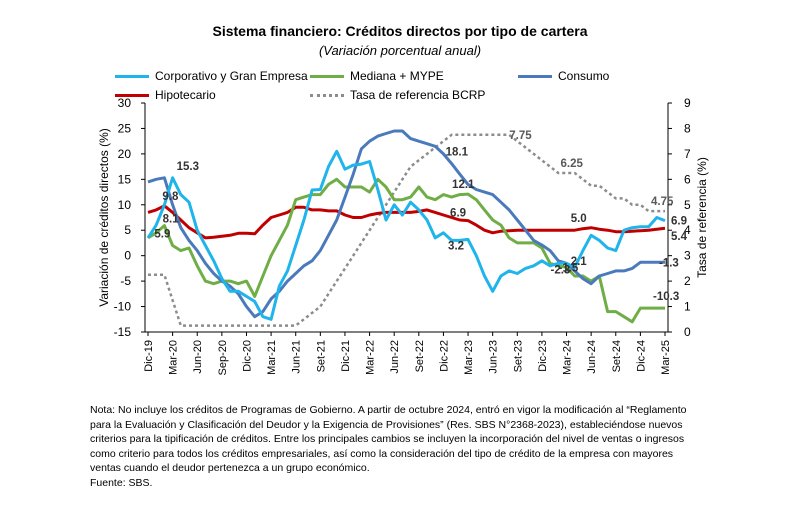 The width and height of the screenshot is (800, 513). What do you see at coordinates (272, 357) in the screenshot?
I see `x-tick-label: Mar-21` at bounding box center [272, 357].